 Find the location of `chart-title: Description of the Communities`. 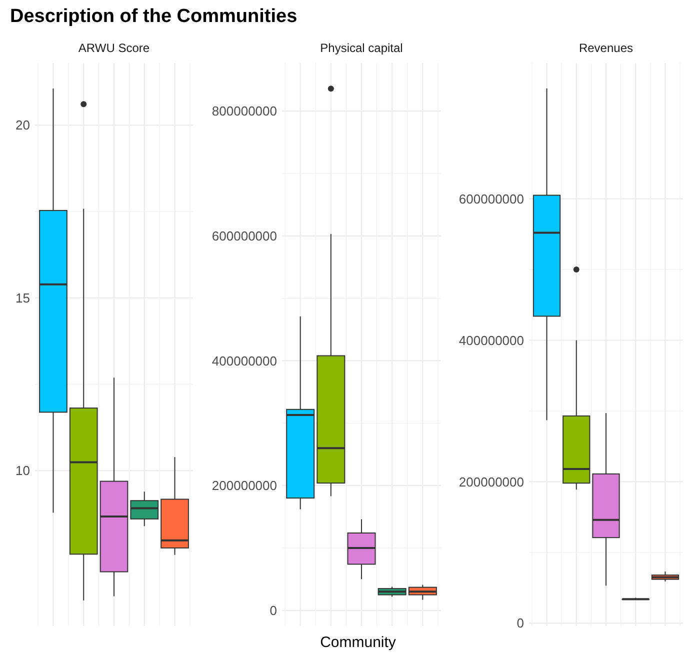

chart-title: Description of the Communities is located at coordinates (154, 16).